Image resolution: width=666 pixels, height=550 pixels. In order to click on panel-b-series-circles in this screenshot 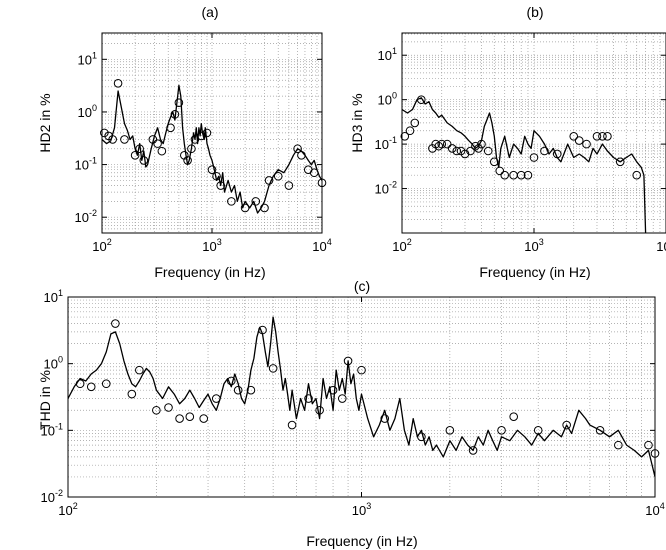, I will do `click(521, 137)`.